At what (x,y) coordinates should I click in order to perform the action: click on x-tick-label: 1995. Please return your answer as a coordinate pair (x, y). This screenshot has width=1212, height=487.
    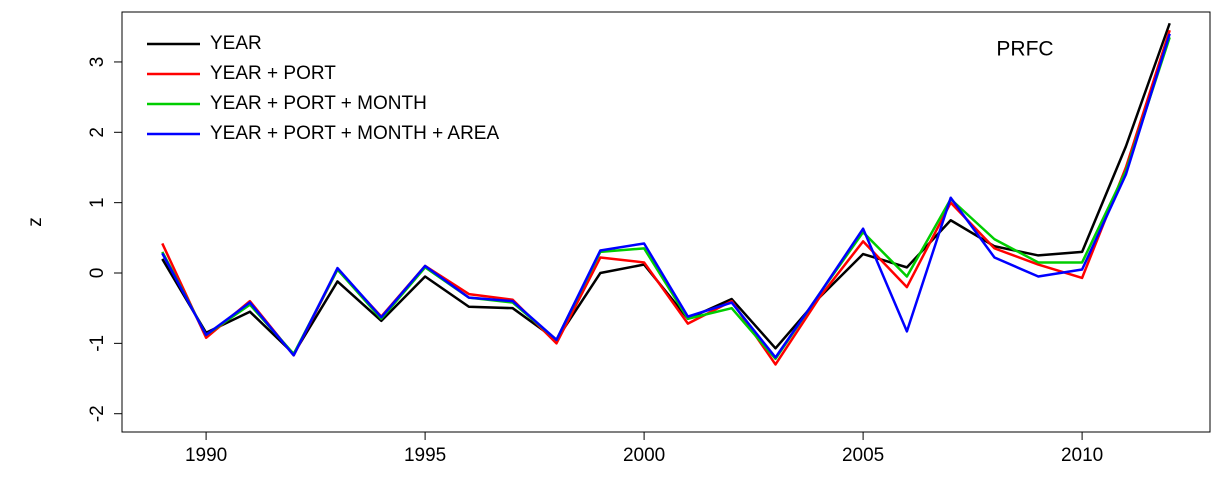
    Looking at the image, I should click on (425, 455).